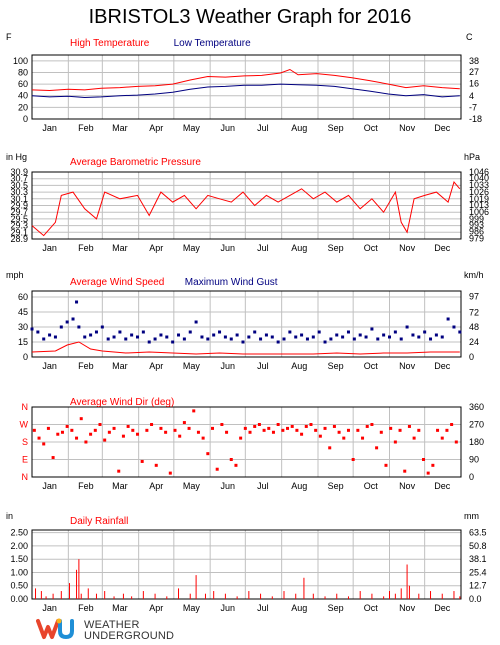 This screenshot has height=645, width=500. What do you see at coordinates (263, 608) in the screenshot?
I see `month-tick-label: Jul` at bounding box center [263, 608].